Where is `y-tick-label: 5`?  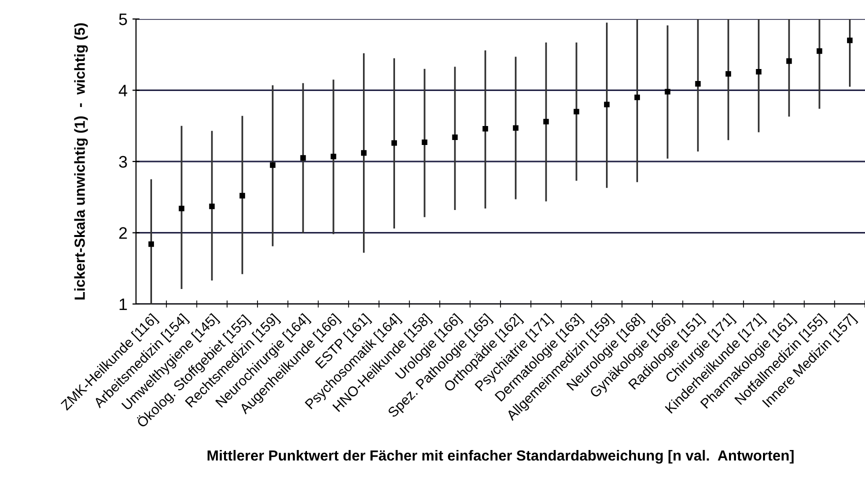
y-tick-label: 5 is located at coordinates (123, 20).